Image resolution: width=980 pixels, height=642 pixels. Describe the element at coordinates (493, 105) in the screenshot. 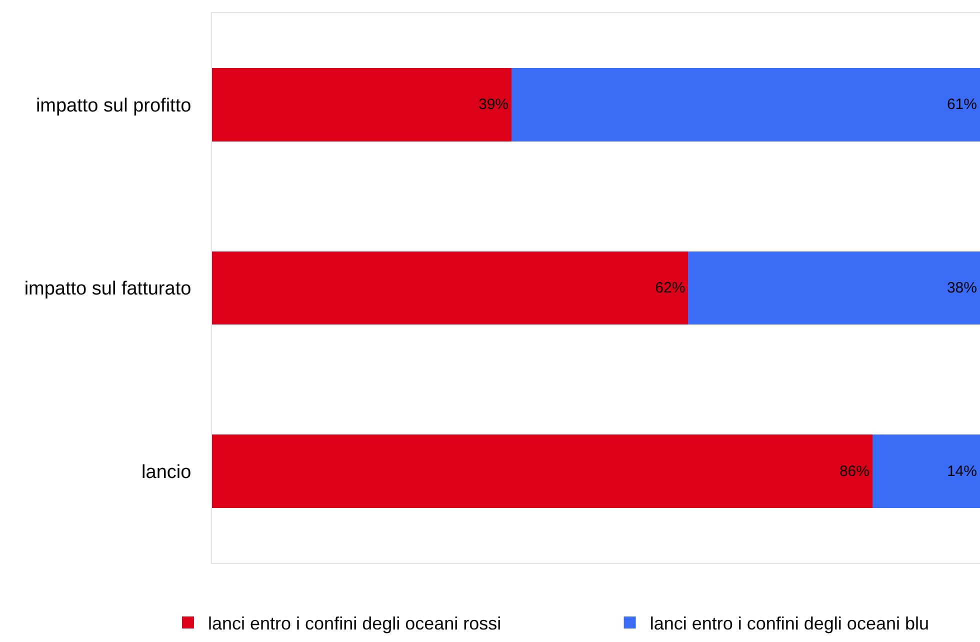

I see `data-label: 39%` at that location.